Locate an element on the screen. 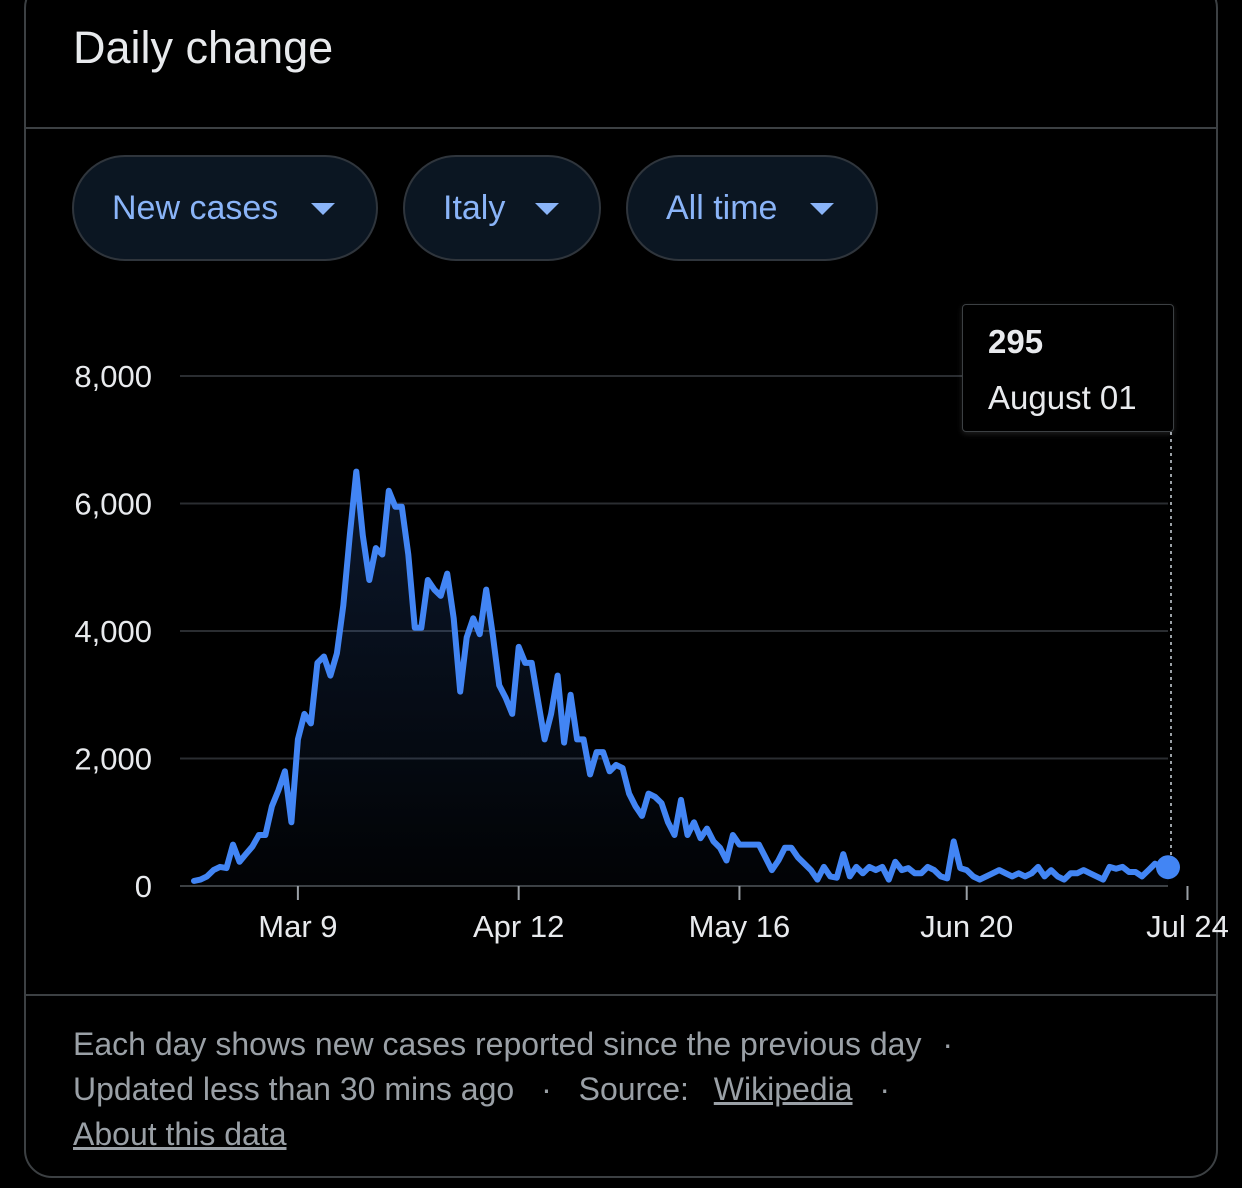  x-axis-ticks: Mar 9 Apr 12 May 16 Jun 20 Jul 24 is located at coordinates (743, 915).